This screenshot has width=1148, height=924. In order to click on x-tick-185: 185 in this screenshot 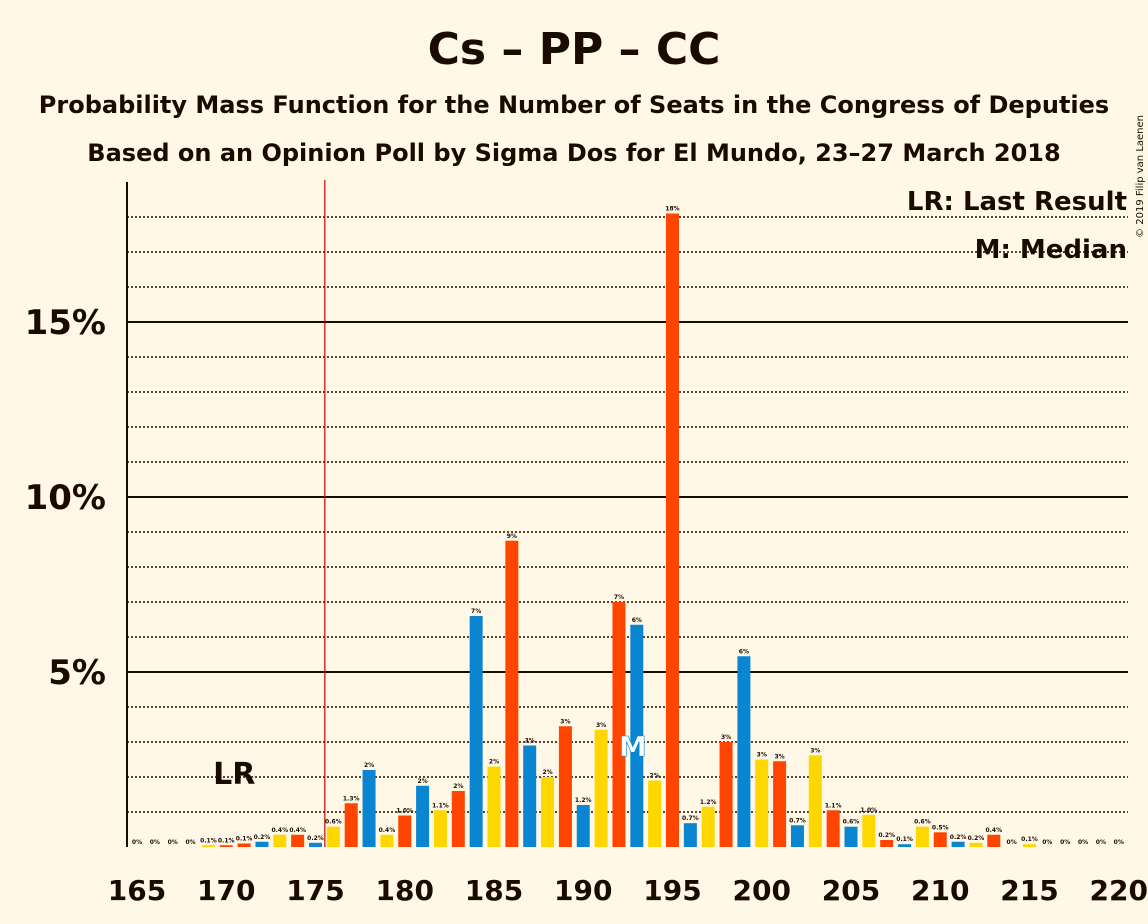, I will do `click(494, 890)`.